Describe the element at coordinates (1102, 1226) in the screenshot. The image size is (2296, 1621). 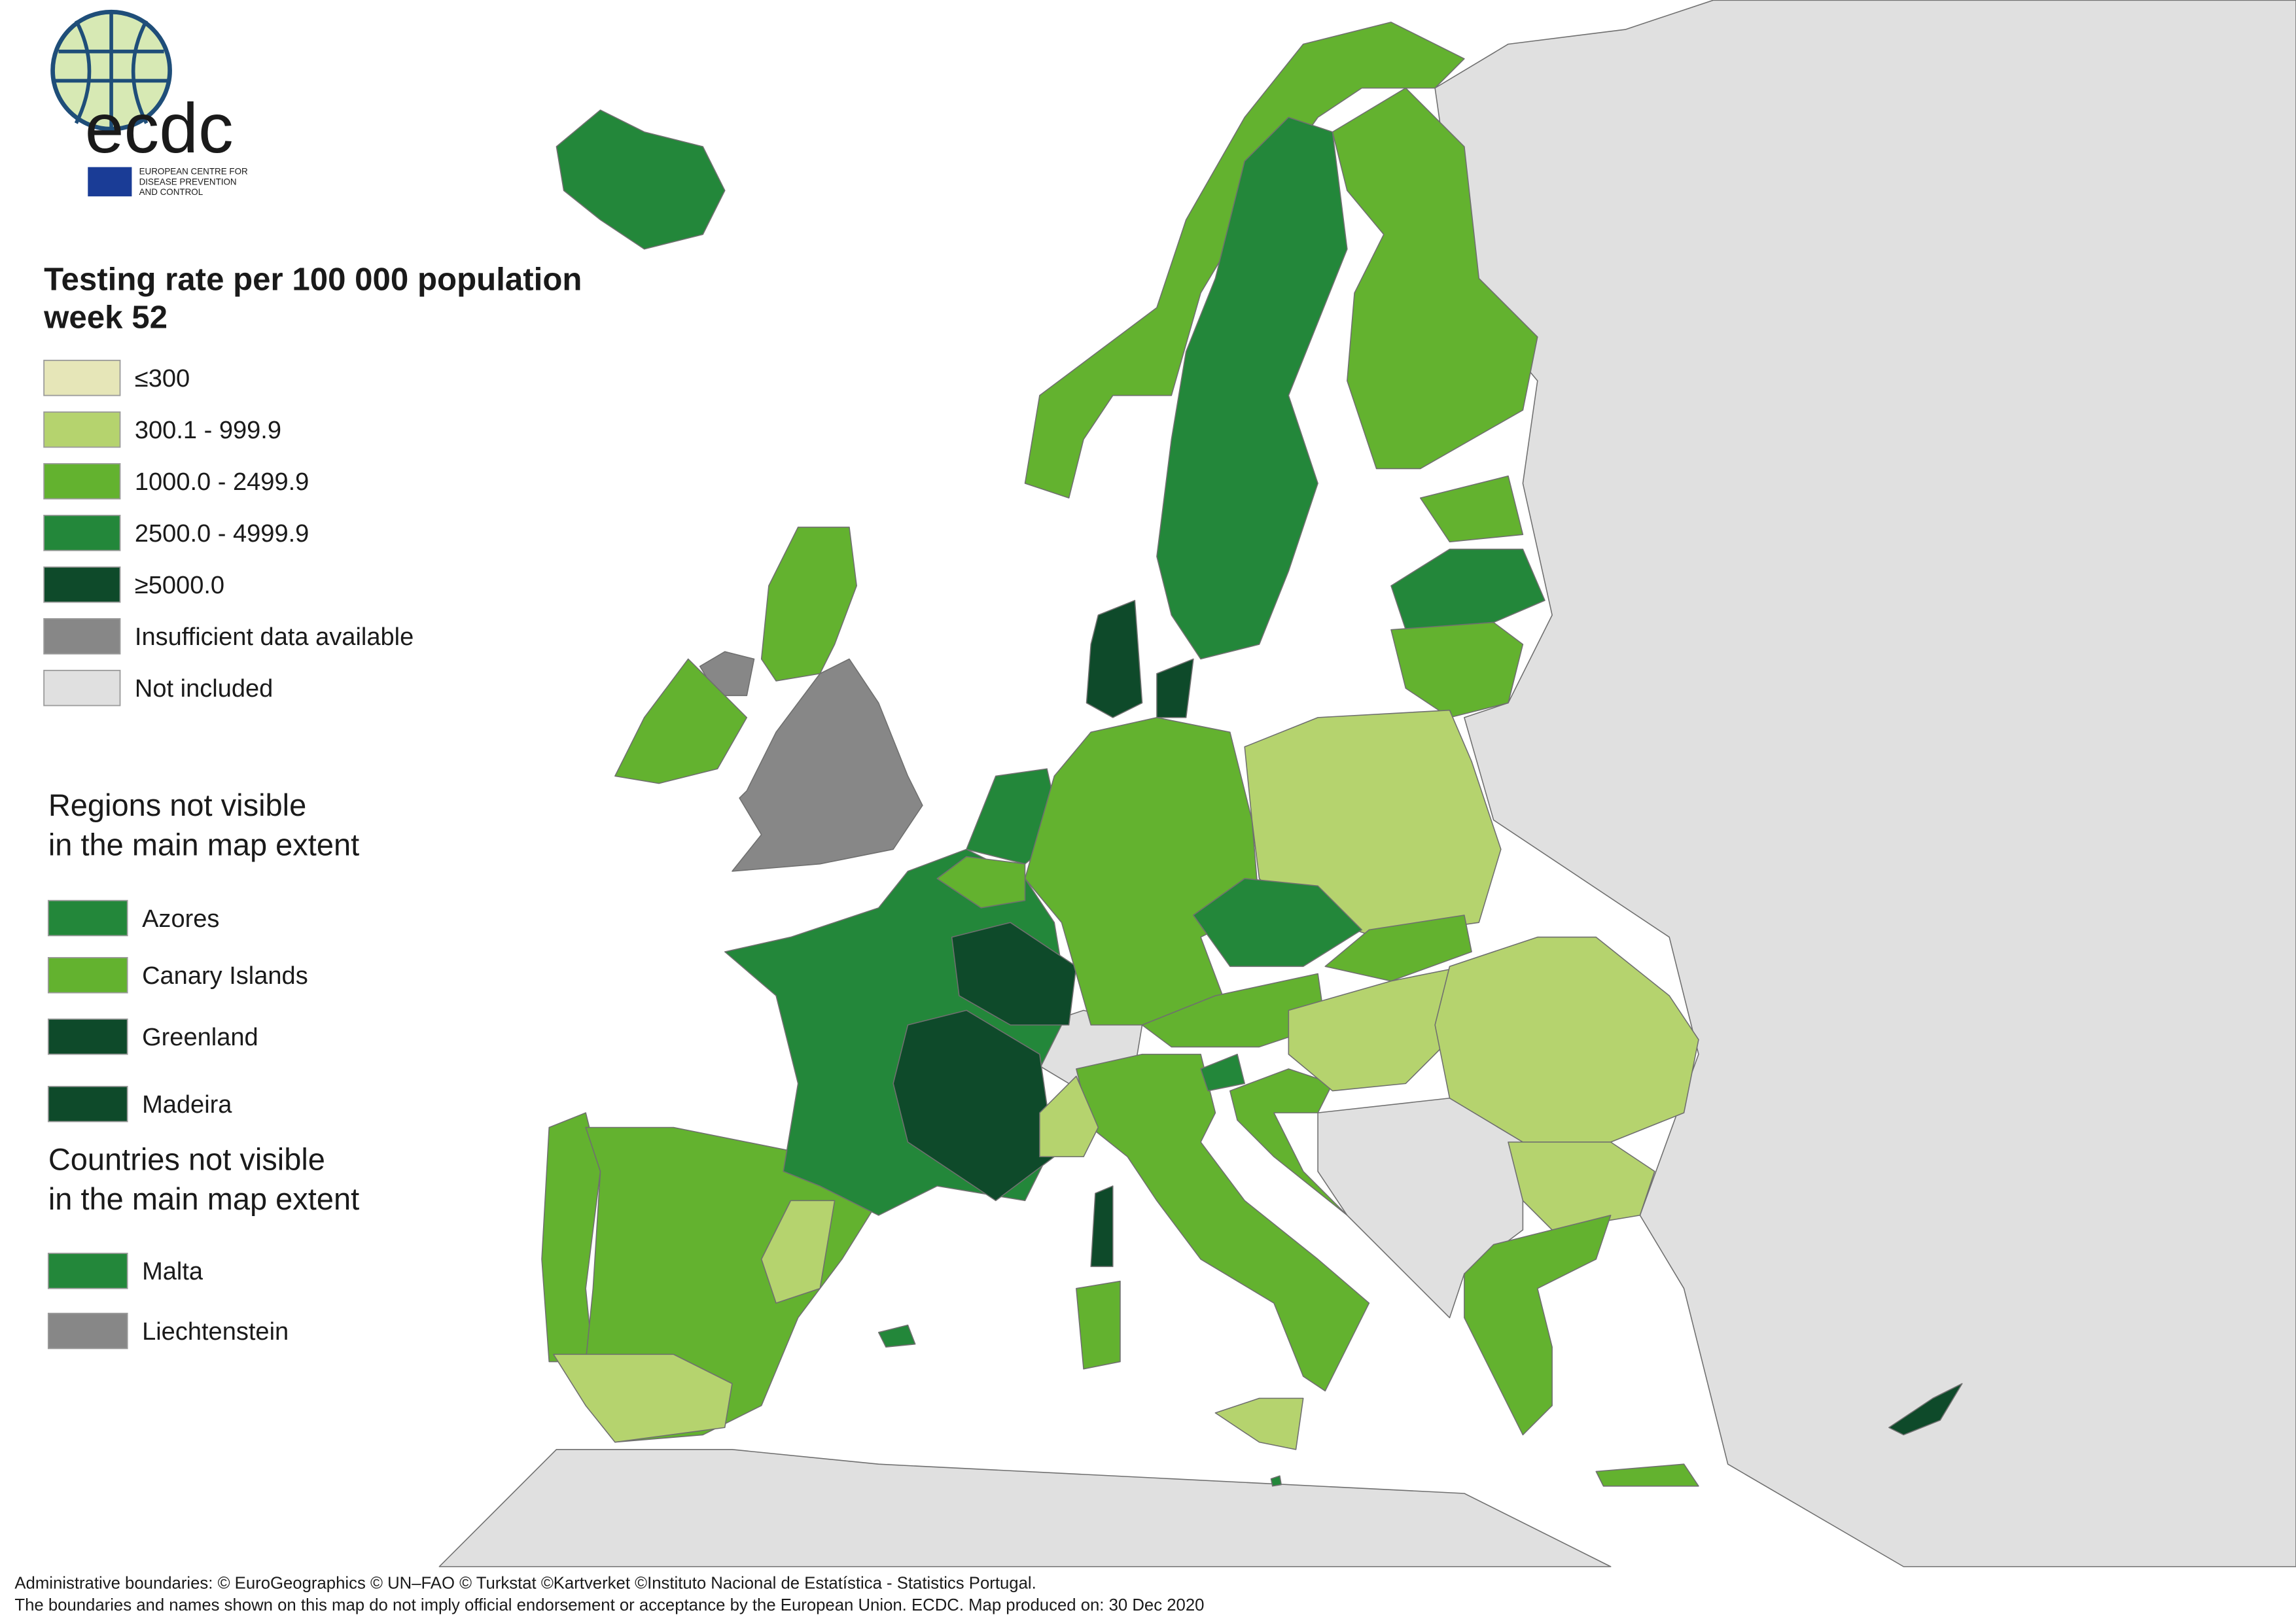
I see `corsica` at that location.